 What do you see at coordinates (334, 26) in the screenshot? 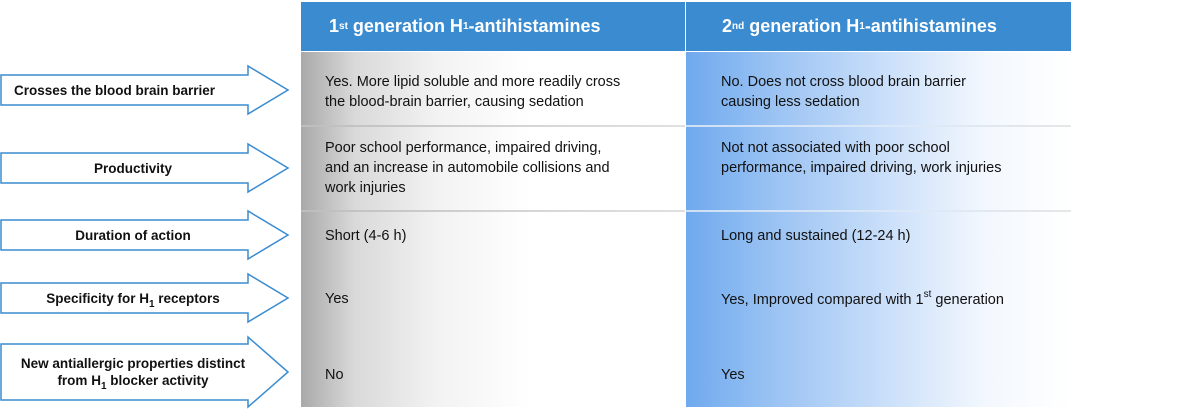
I see `header-text: 1` at bounding box center [334, 26].